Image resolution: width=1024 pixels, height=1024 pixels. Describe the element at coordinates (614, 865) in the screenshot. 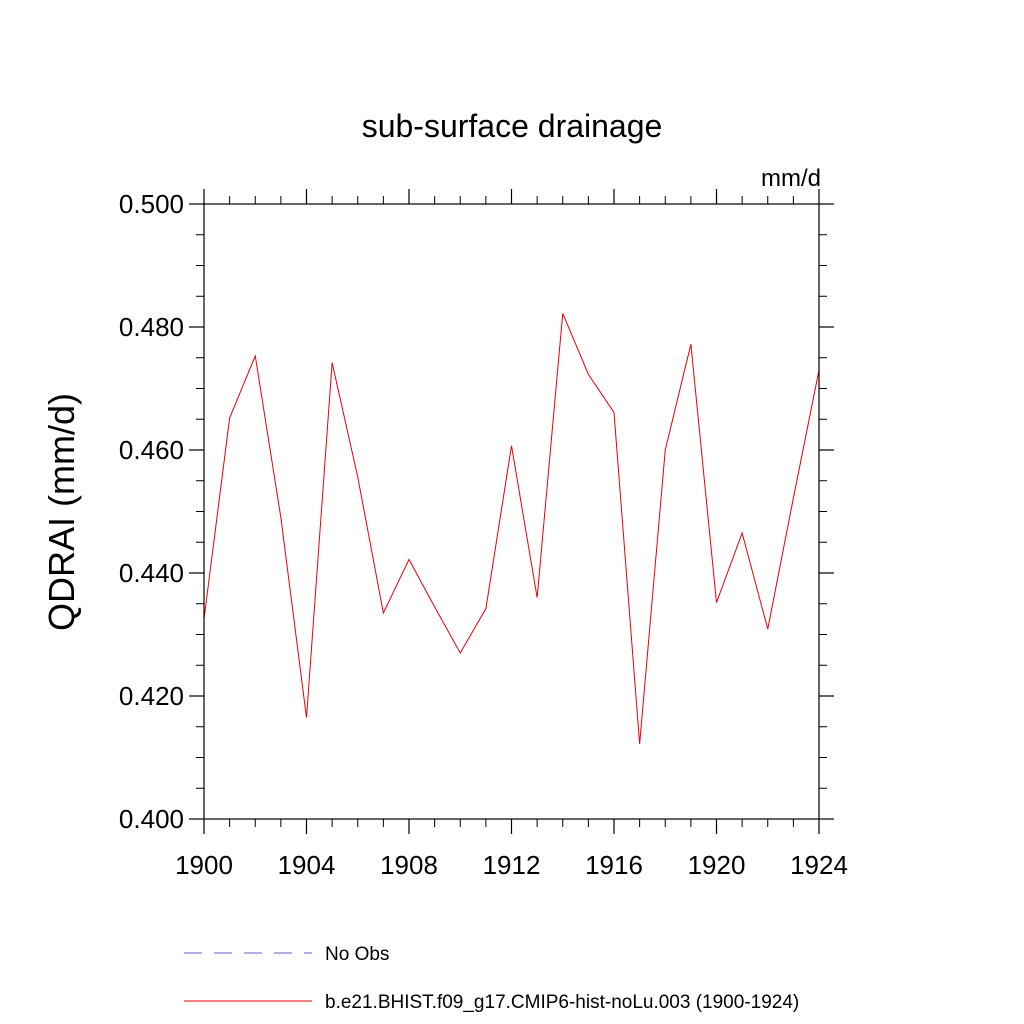

I see `x-tick-label: 1916` at that location.